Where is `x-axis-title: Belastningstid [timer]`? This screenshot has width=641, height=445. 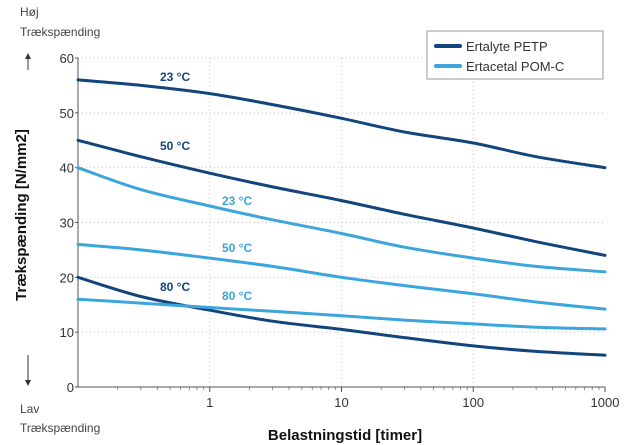 x-axis-title: Belastningstid [timer] is located at coordinates (345, 435).